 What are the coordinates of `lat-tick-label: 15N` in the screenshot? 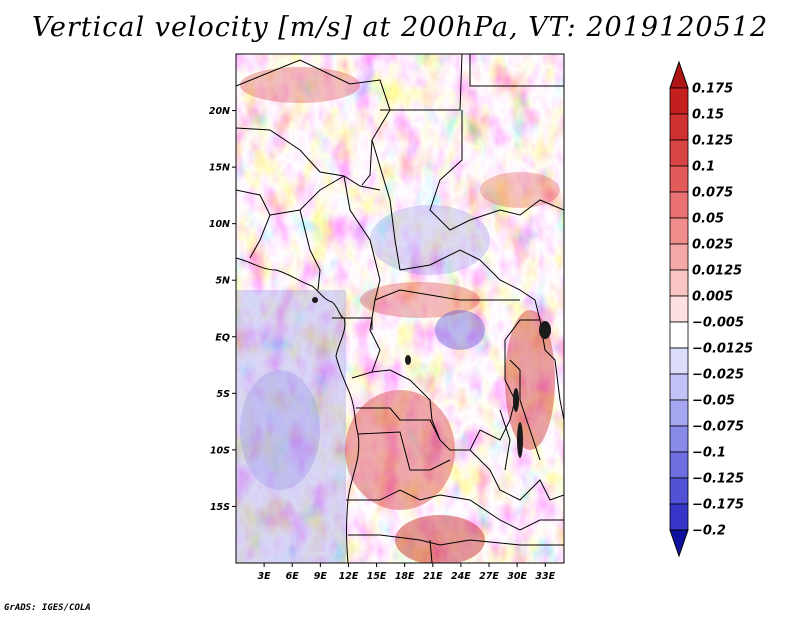 It's located at (219, 168).